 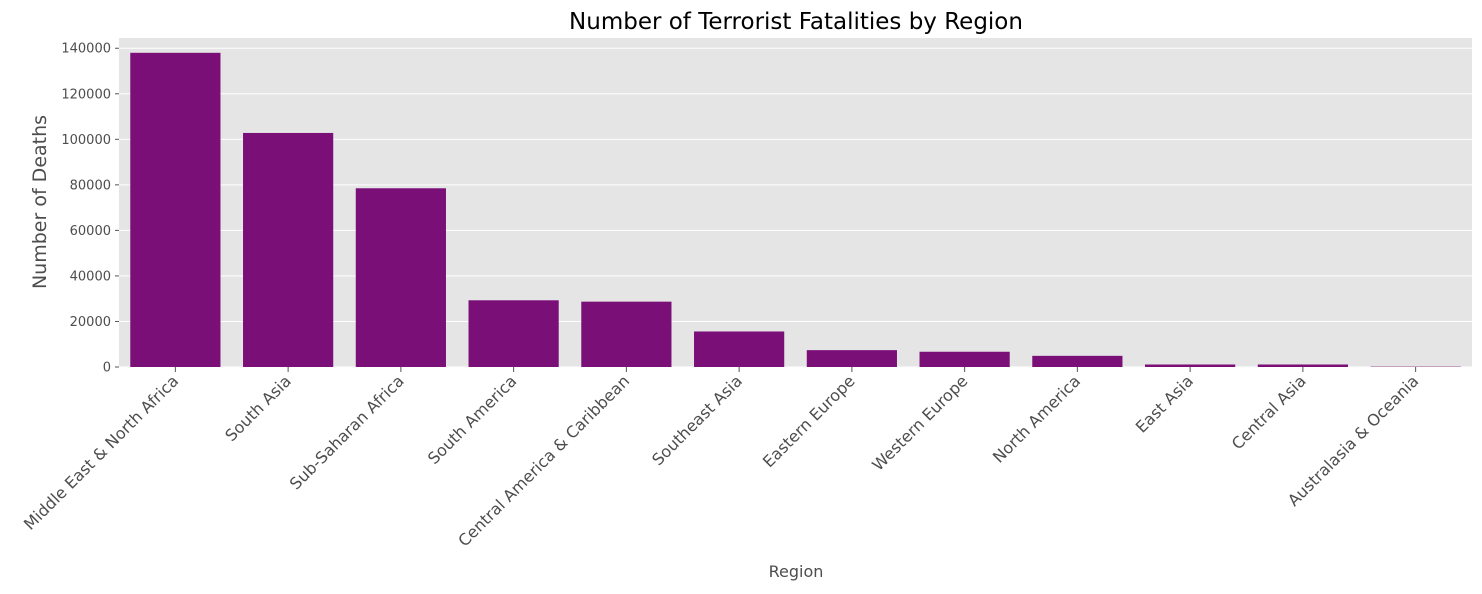 What do you see at coordinates (90, 322) in the screenshot?
I see `y-tick-label: 20000` at bounding box center [90, 322].